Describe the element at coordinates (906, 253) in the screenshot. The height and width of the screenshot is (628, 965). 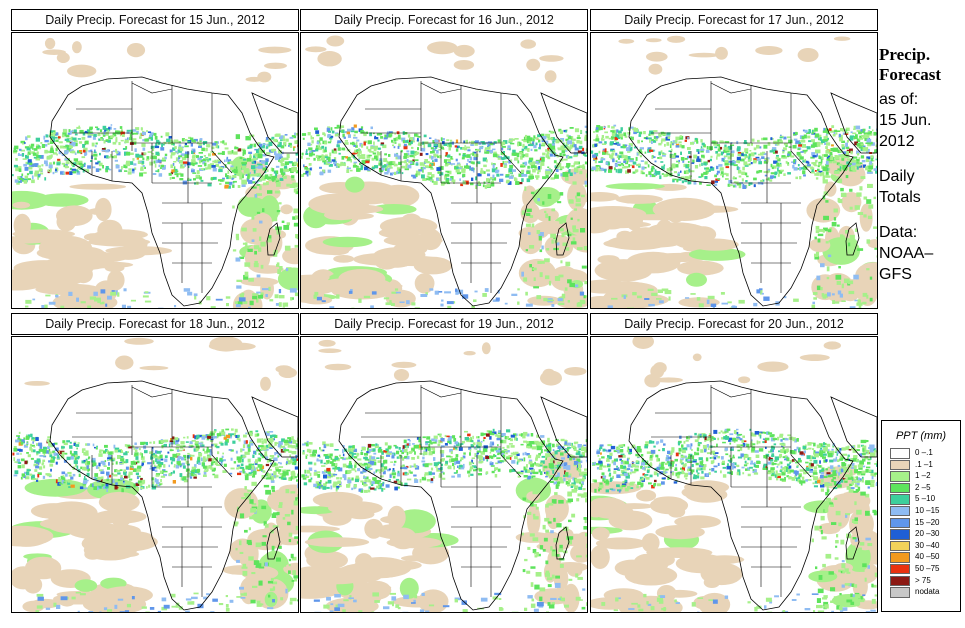
I see `data-source: NOAA–` at that location.